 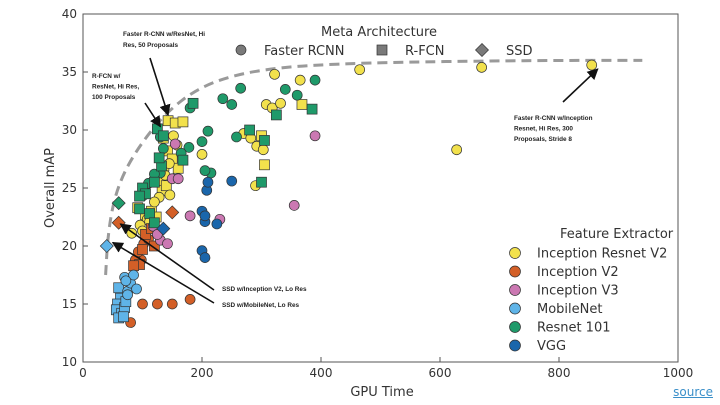 I want to click on feature-legend-label-1: Inception V2, so click(x=578, y=272).